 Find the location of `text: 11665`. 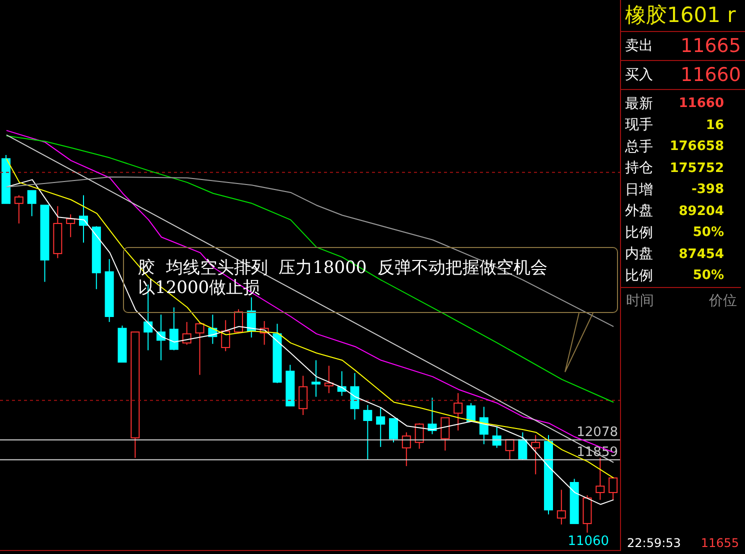

text: 11665 is located at coordinates (710, 46).